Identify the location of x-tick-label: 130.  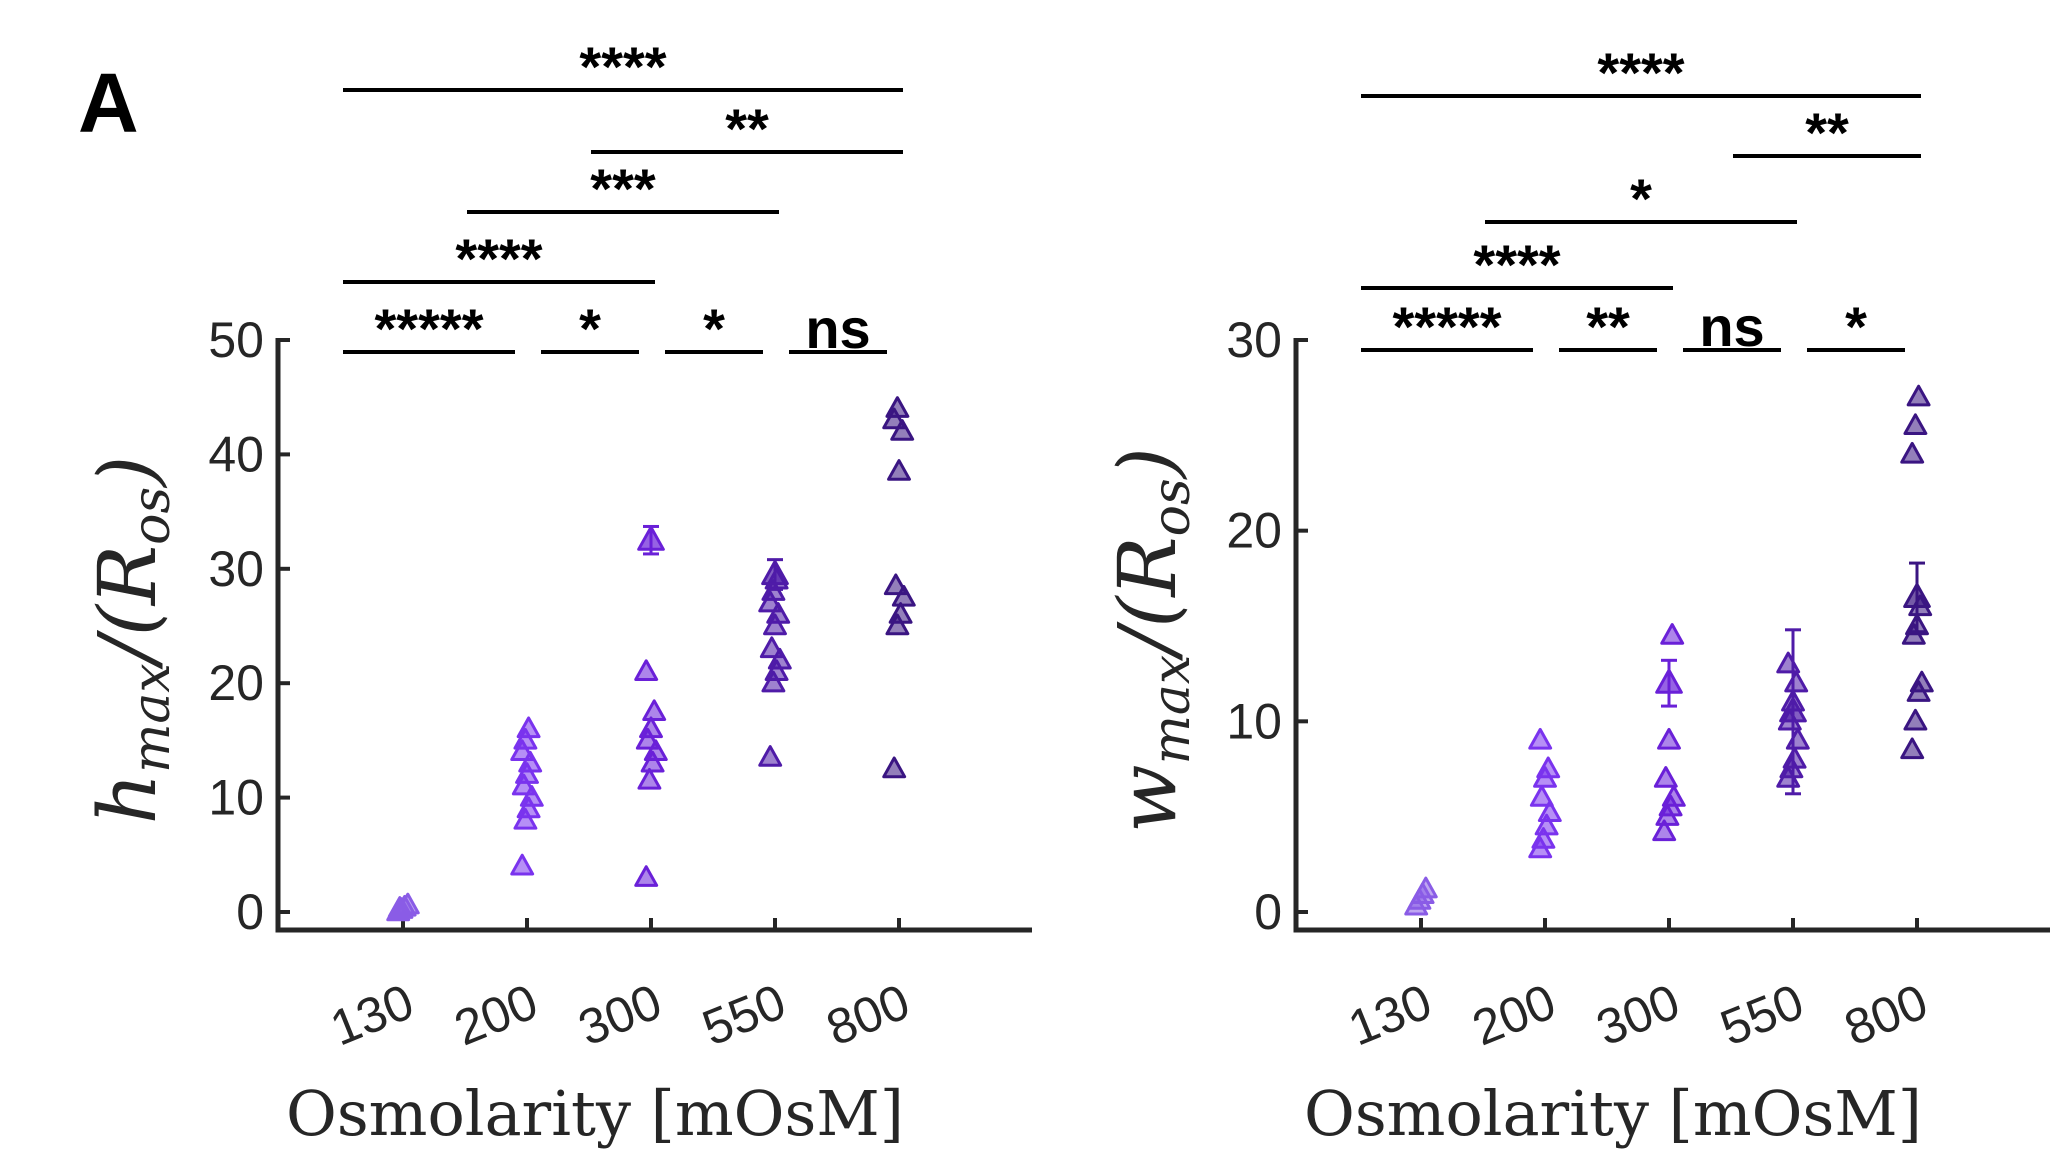
(1390, 1014).